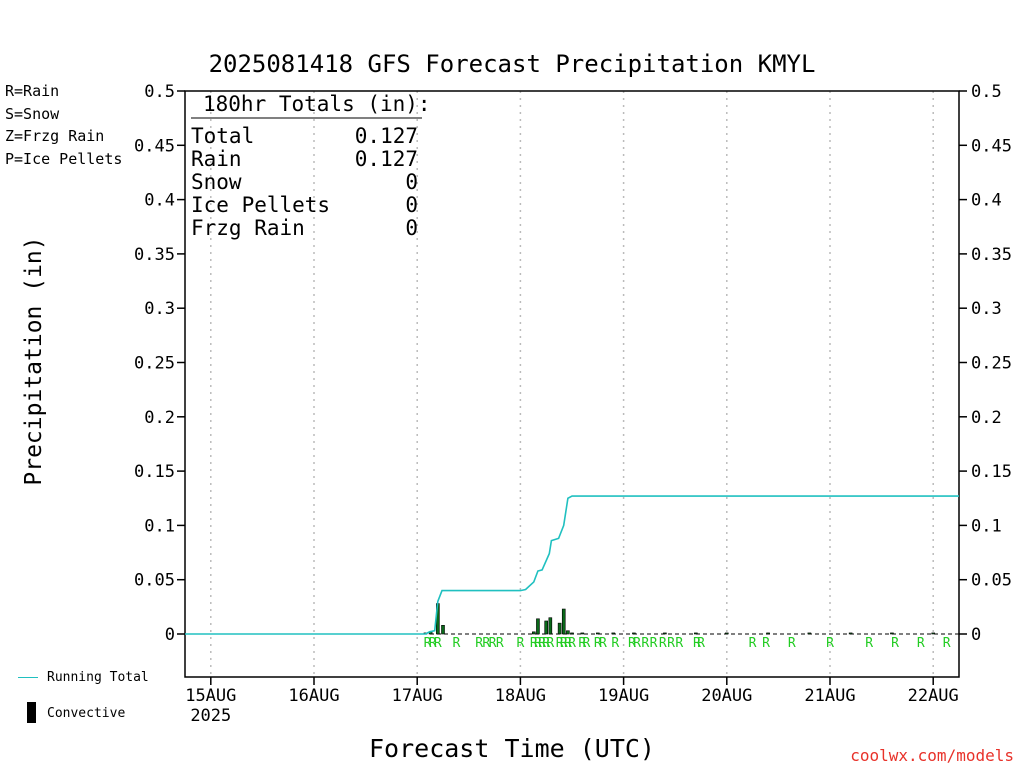 The image size is (1024, 768). What do you see at coordinates (159, 92) in the screenshot?
I see `y-tick-label-left: 0.5` at bounding box center [159, 92].